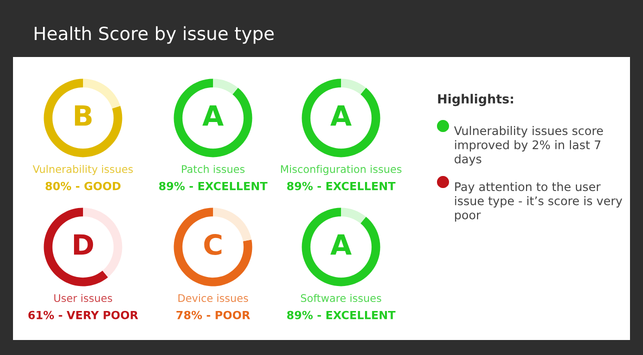 The width and height of the screenshot is (643, 355). I want to click on text: 61% - VERY POOR, so click(83, 315).